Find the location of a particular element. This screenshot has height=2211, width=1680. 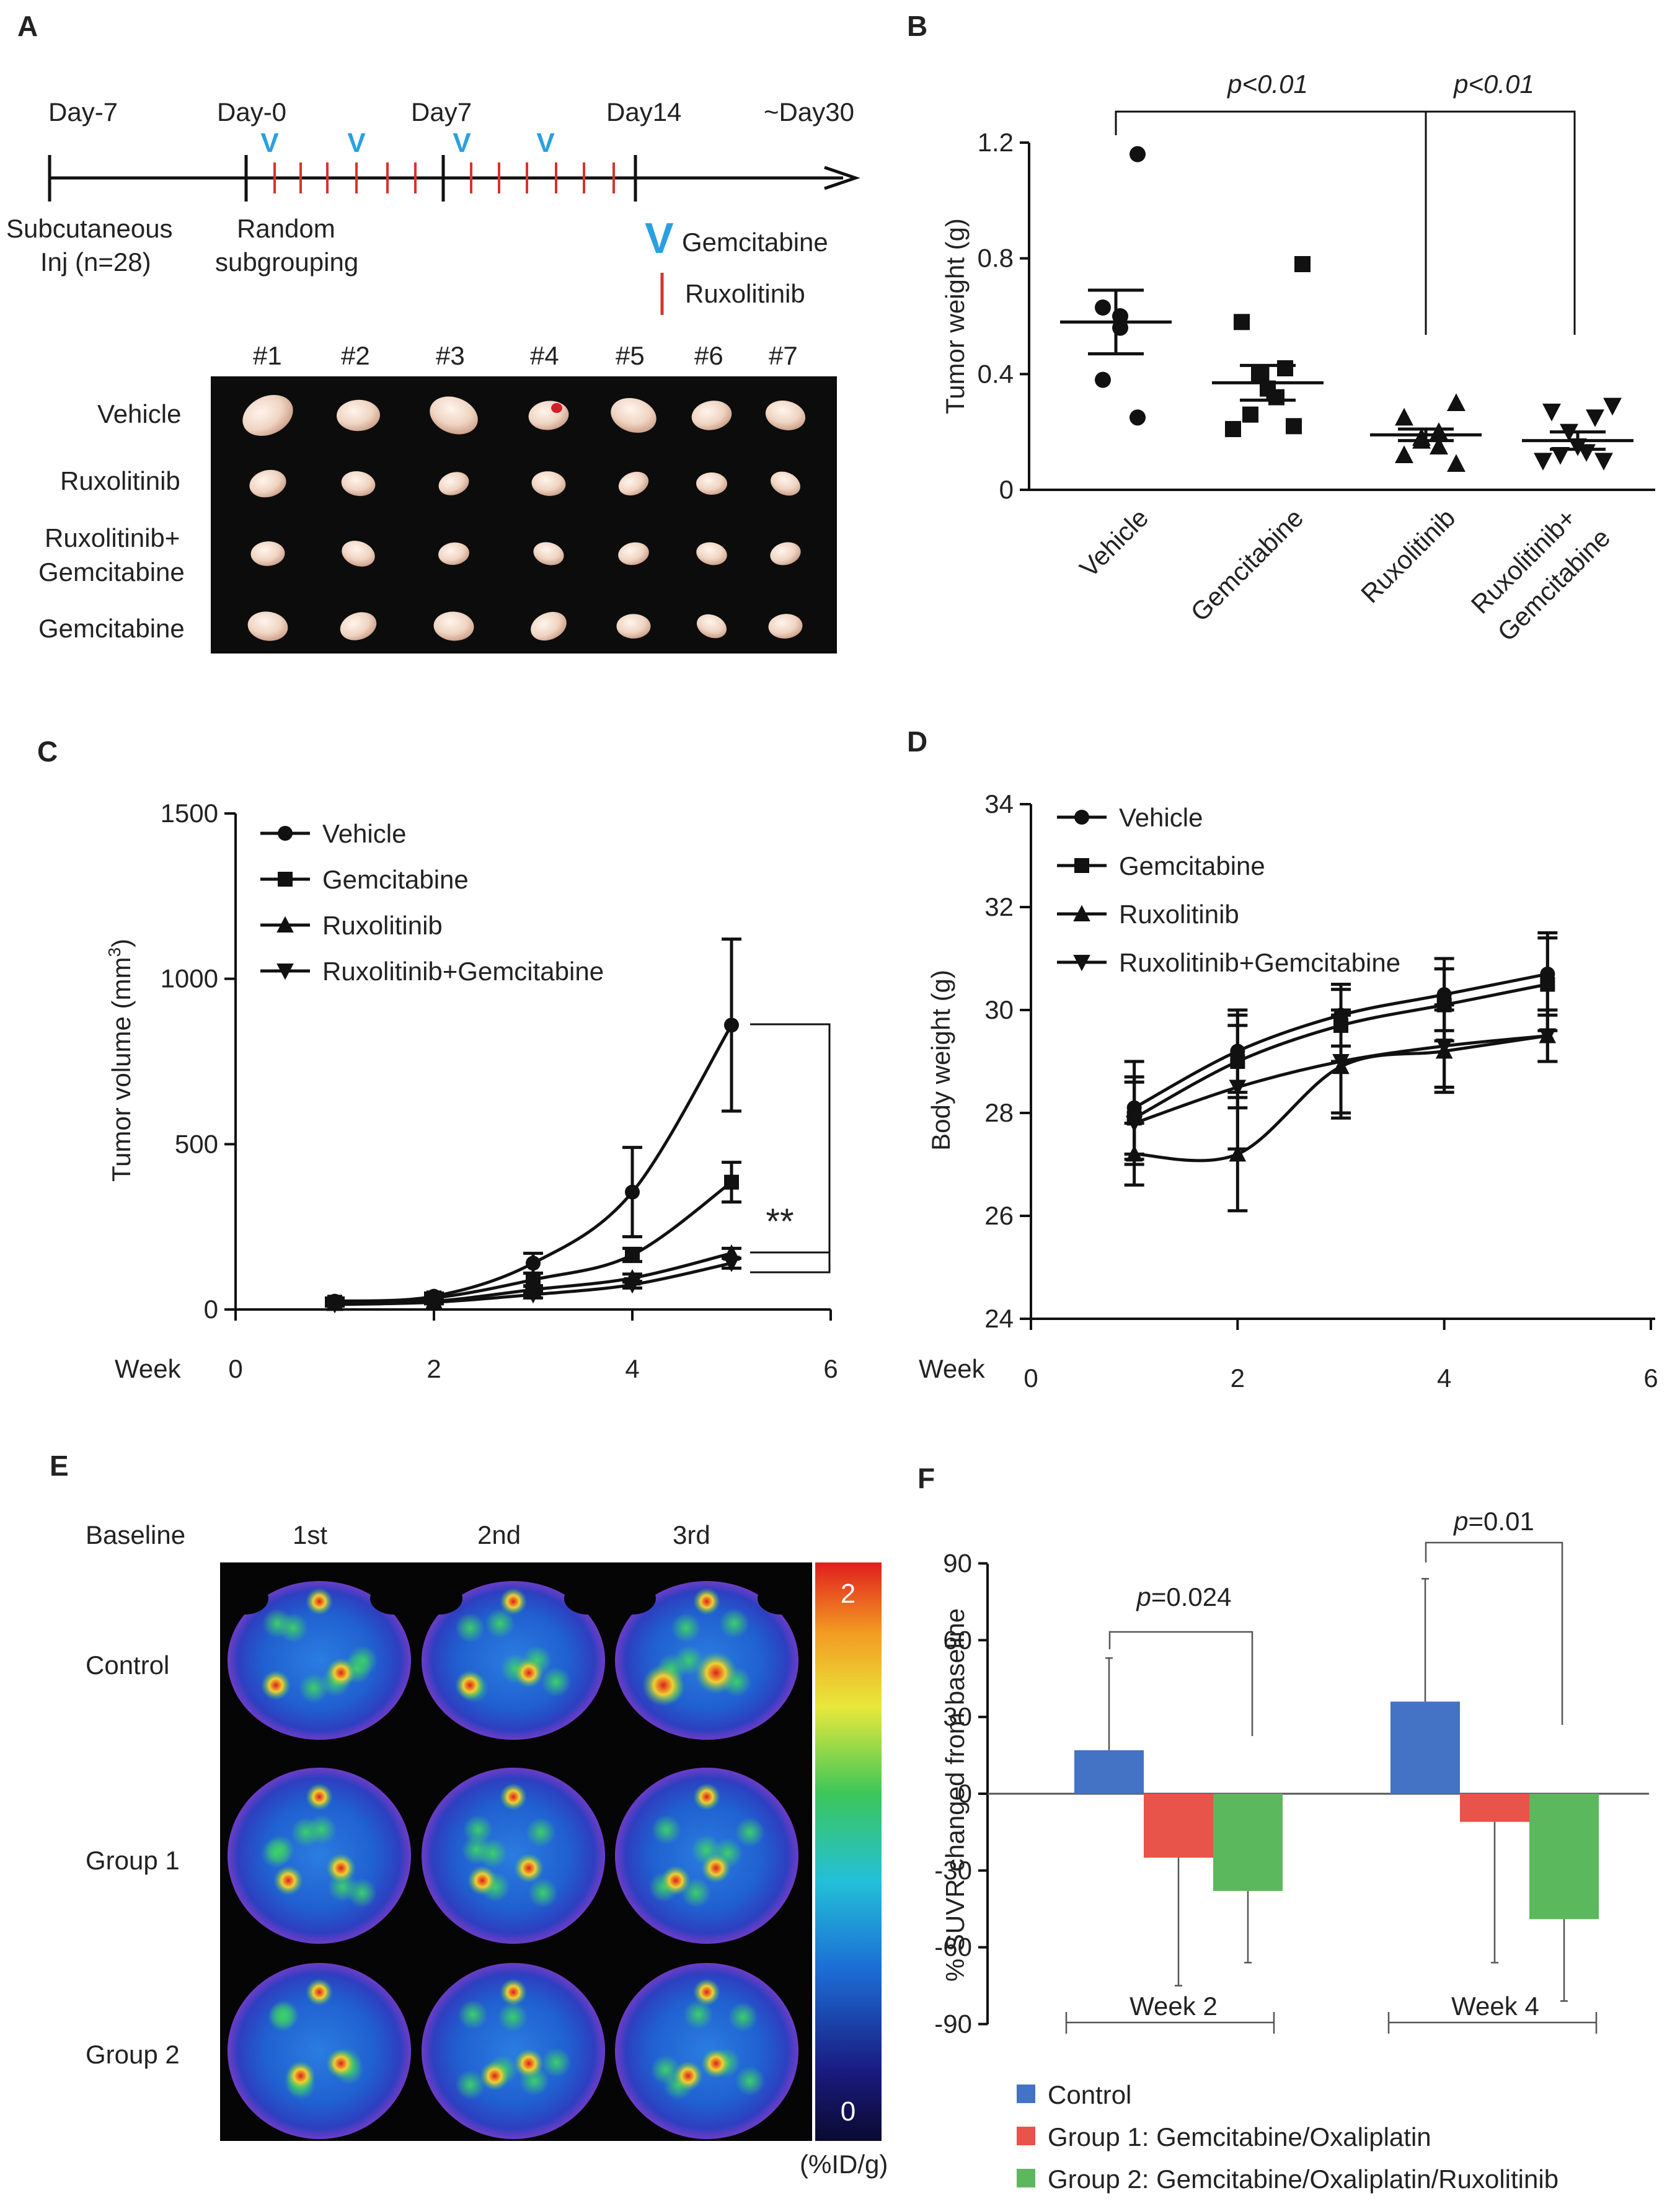

b-y-axis-label: Tumor weight (g) is located at coordinates (955, 316).